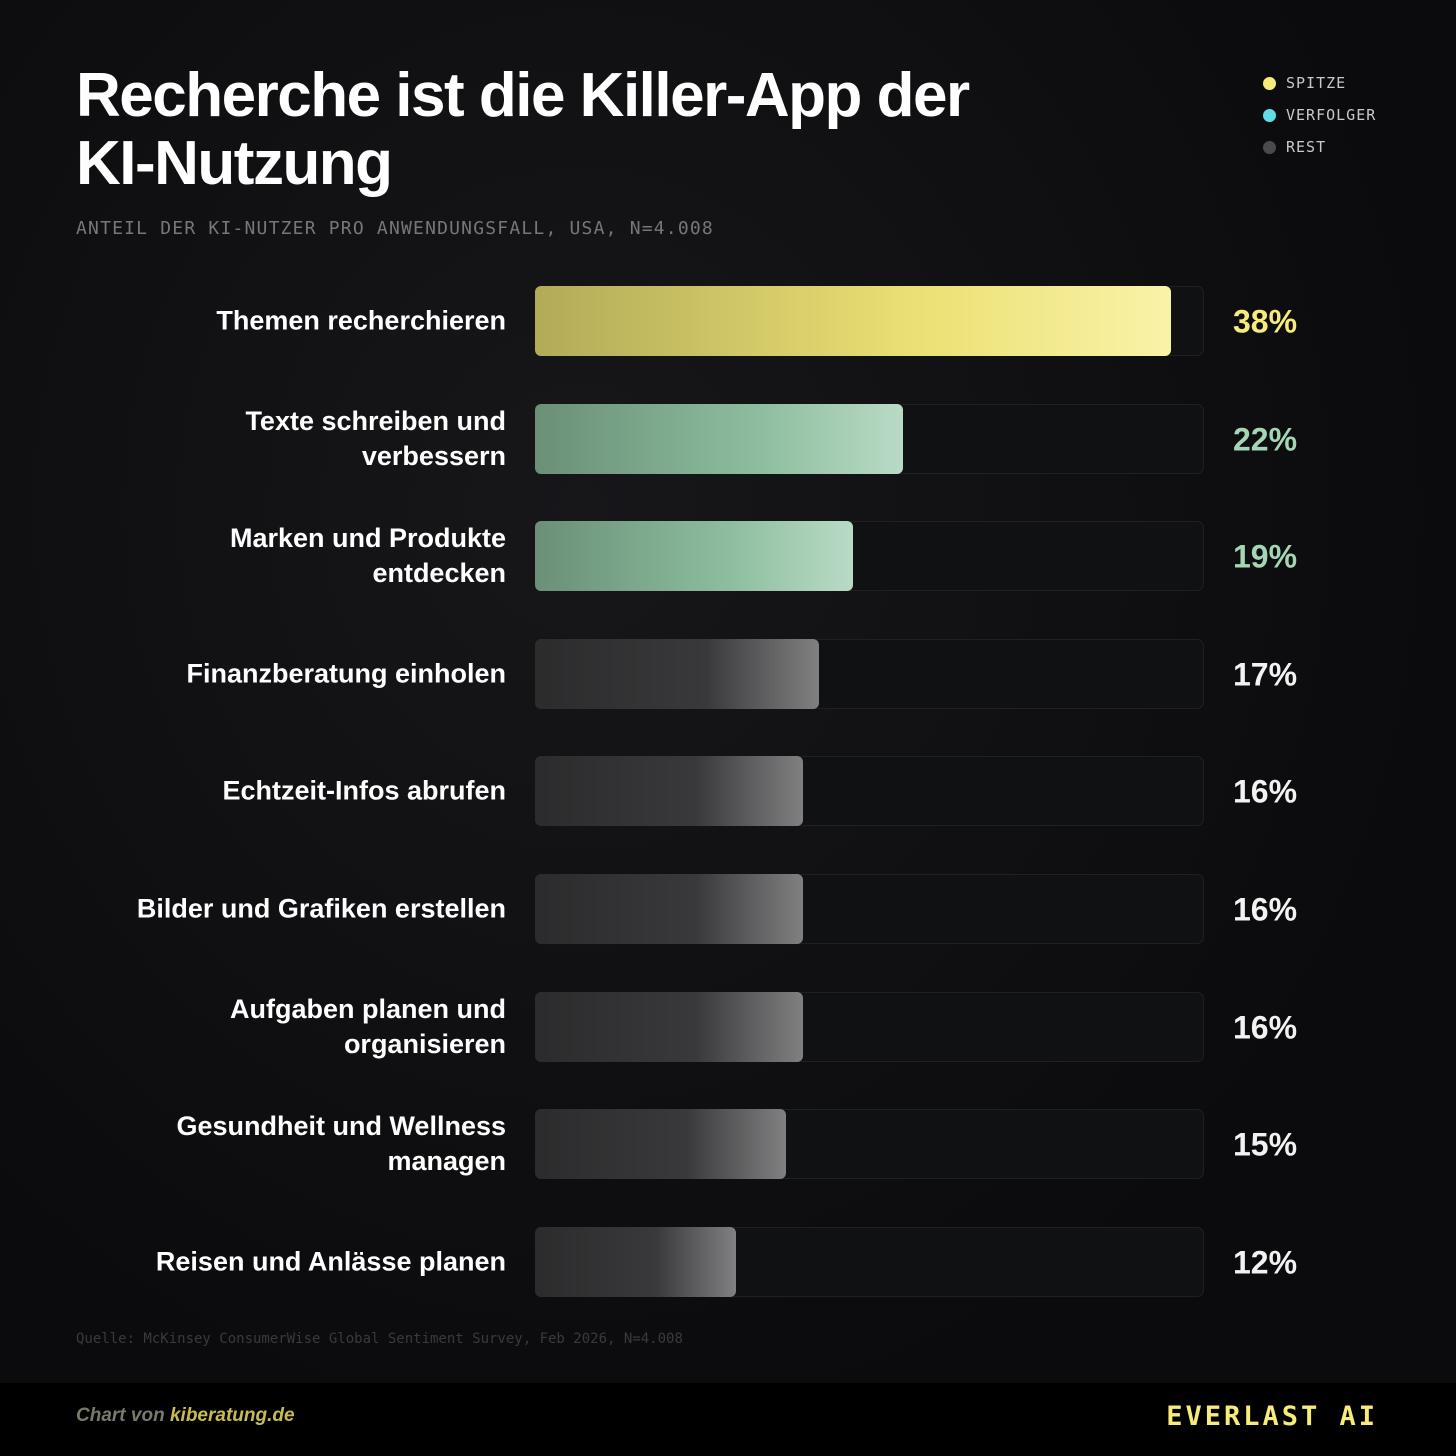 Image resolution: width=1456 pixels, height=1456 pixels. I want to click on legend: SPITZE VERFOLGER REST, so click(1319, 122).